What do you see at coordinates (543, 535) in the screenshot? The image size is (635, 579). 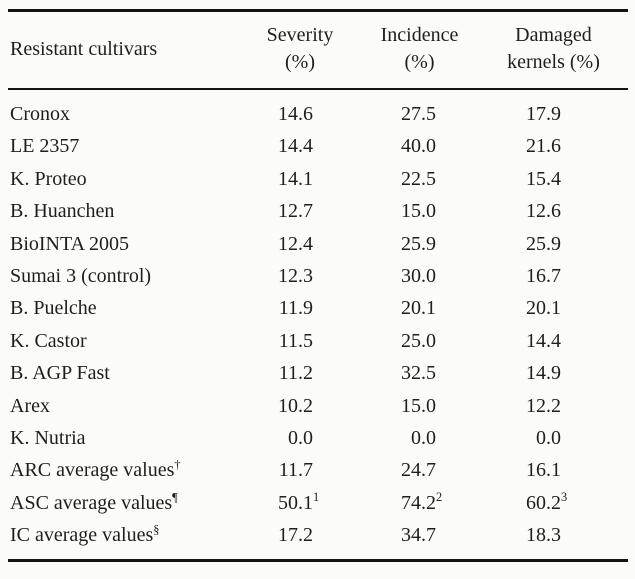 I see `damaged-cell-text: 18.3` at bounding box center [543, 535].